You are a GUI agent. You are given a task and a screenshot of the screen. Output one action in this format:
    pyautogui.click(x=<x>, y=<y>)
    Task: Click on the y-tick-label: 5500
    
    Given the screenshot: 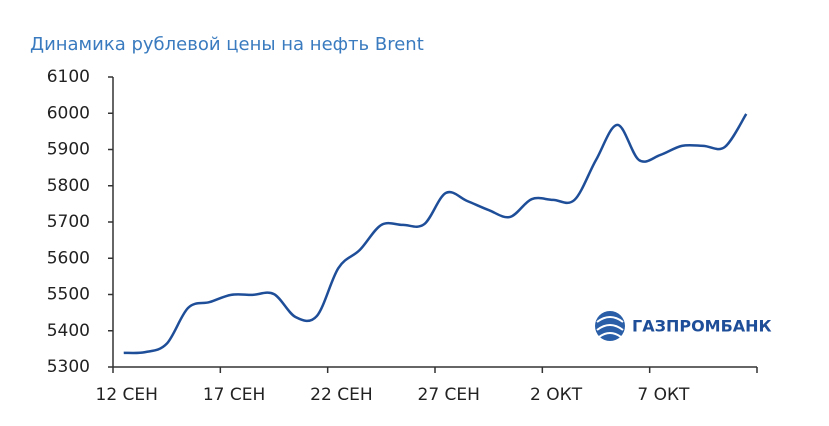 What is the action you would take?
    pyautogui.click(x=68, y=295)
    